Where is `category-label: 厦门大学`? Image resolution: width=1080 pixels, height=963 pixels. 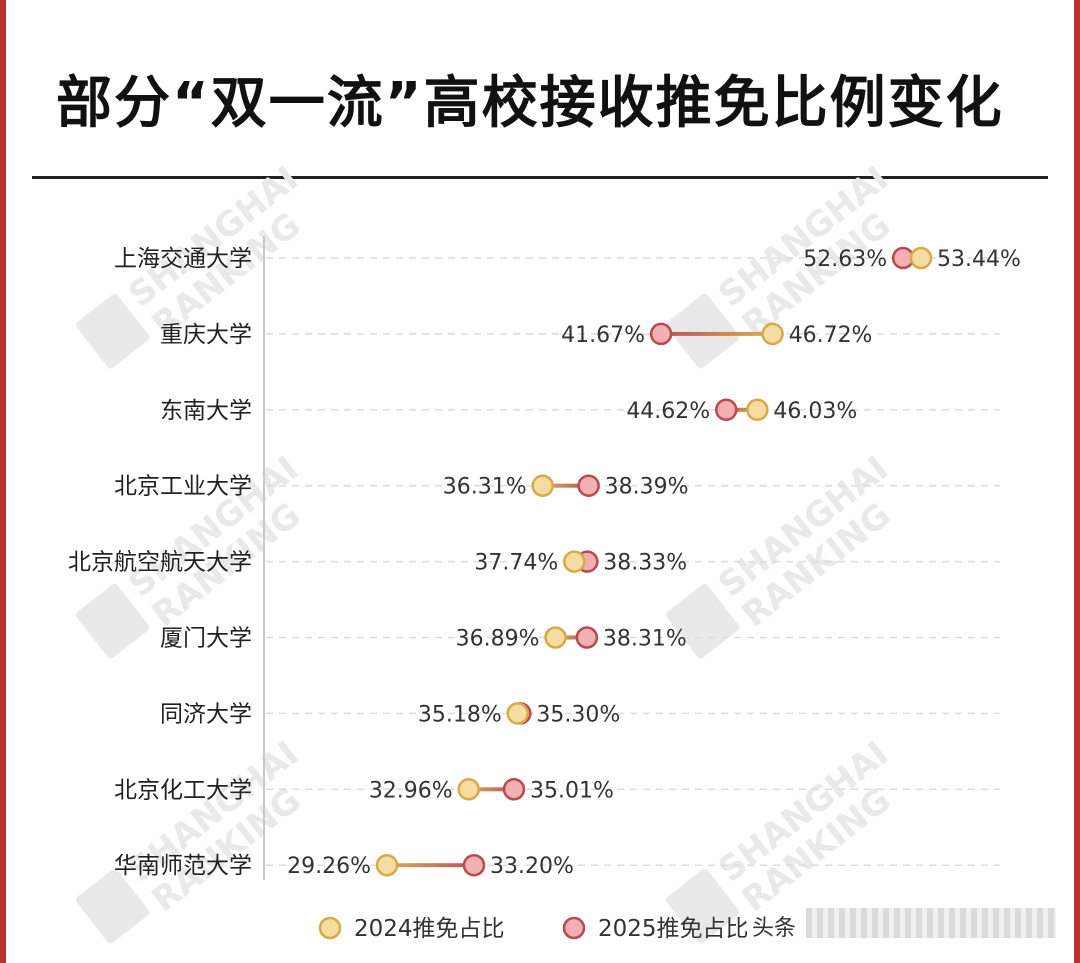 category-label: 厦门大学 is located at coordinates (206, 639).